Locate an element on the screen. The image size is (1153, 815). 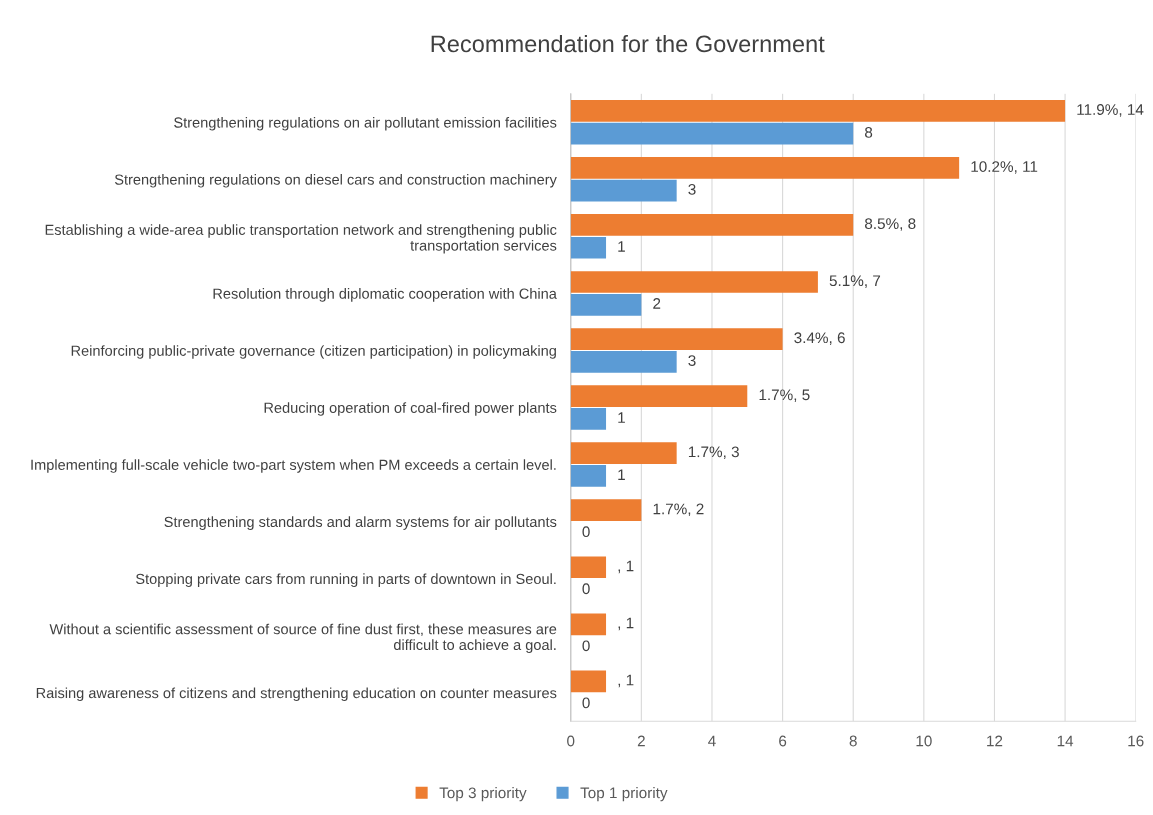
legend-label: Top 1 priority is located at coordinates (624, 794).